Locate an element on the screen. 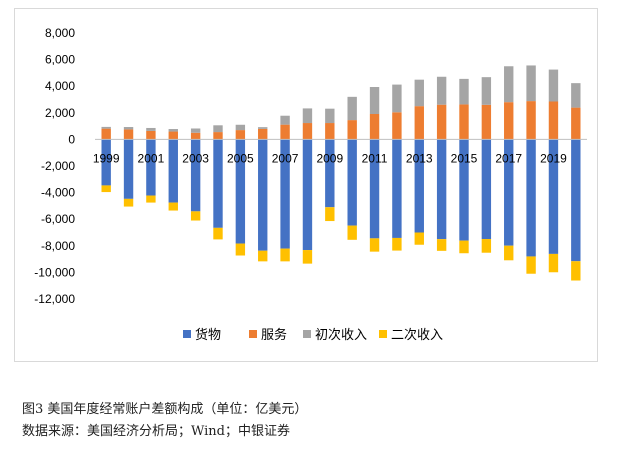 This screenshot has height=469, width=618. bar-segment-2014-二次收入 is located at coordinates (441, 245).